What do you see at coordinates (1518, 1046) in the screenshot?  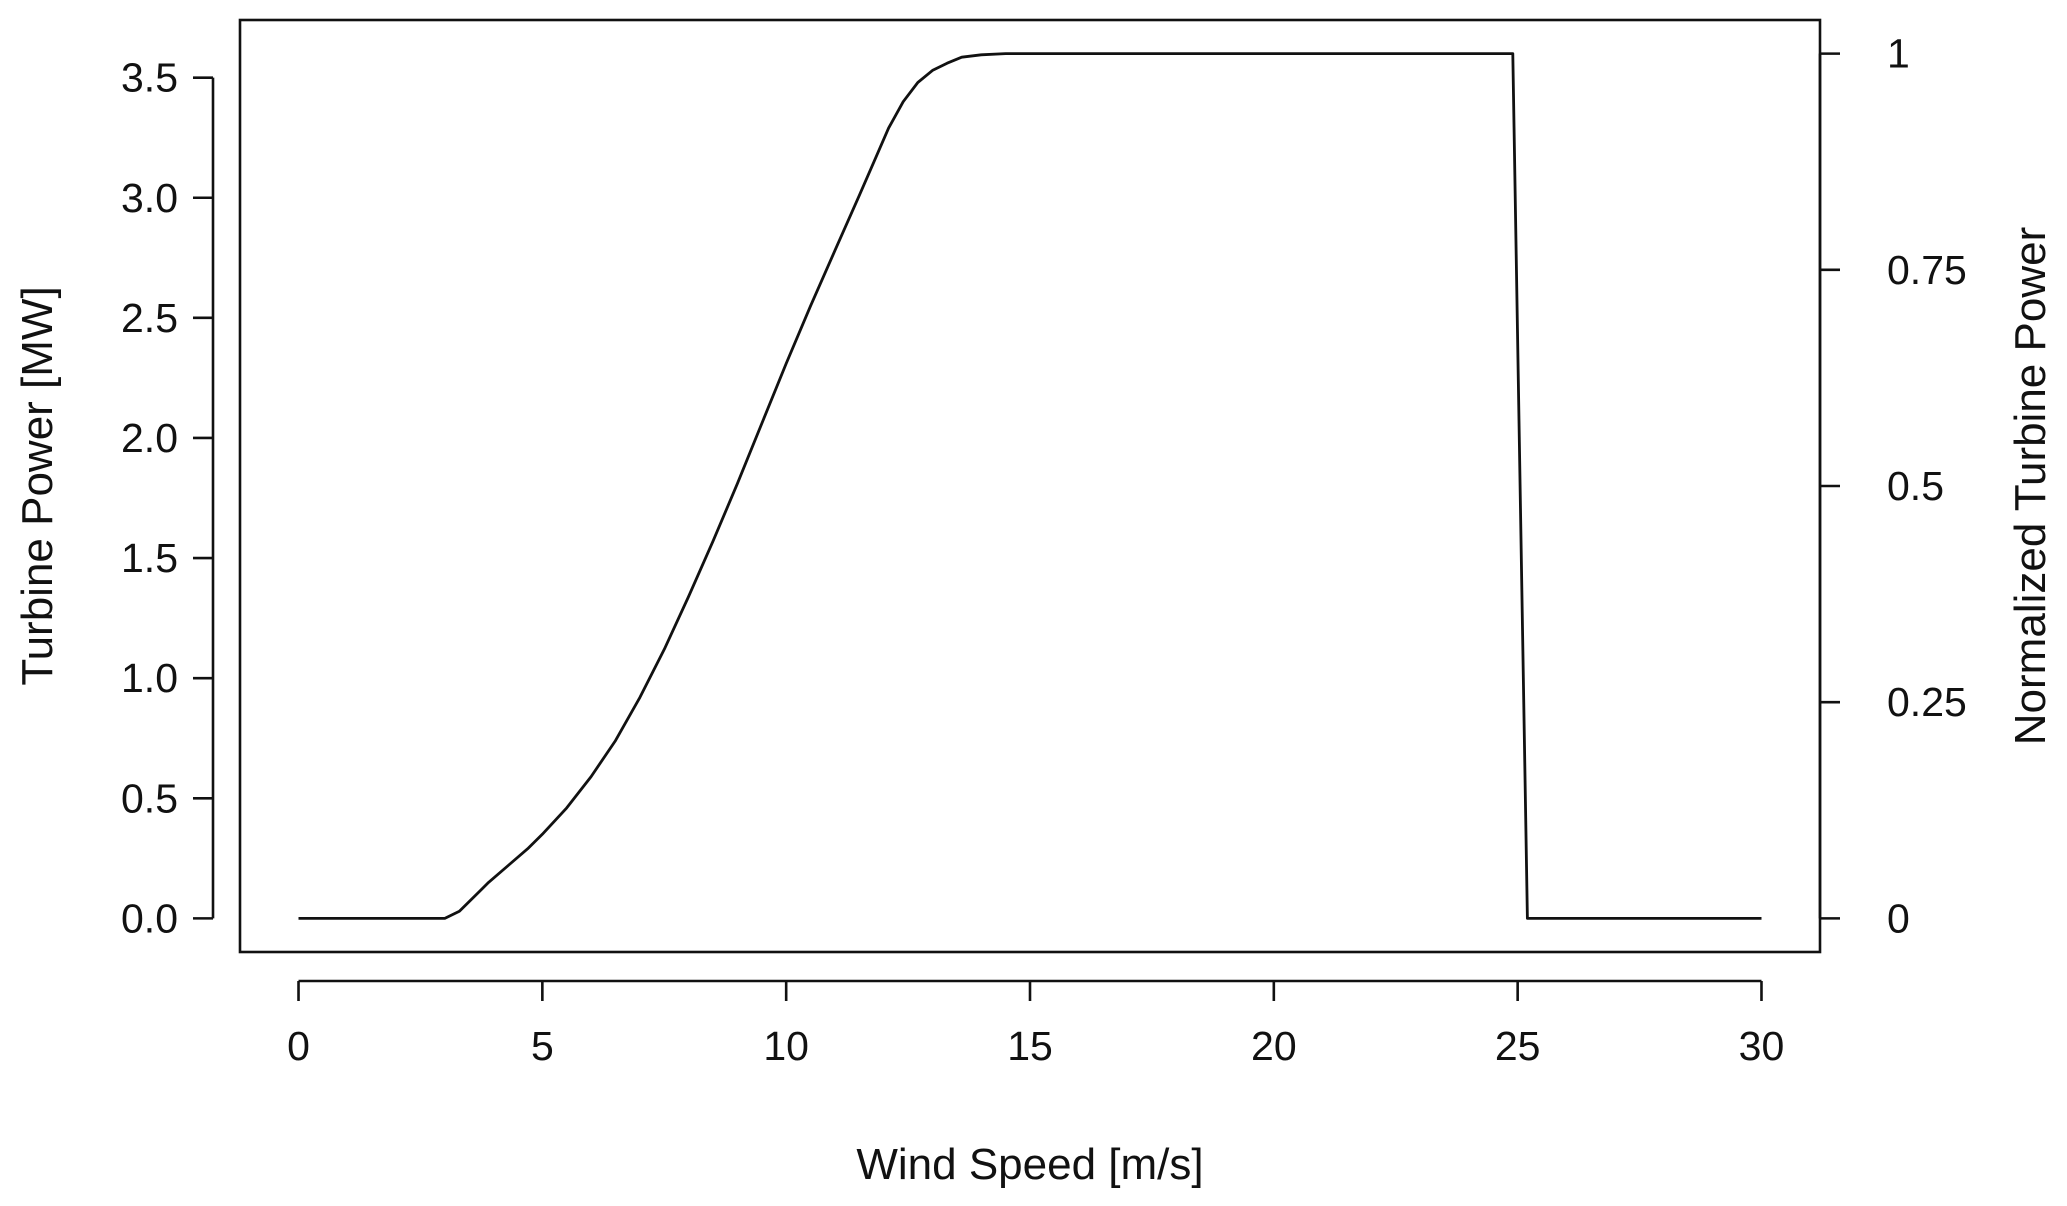 I see `x-tick-label: 25` at bounding box center [1518, 1046].